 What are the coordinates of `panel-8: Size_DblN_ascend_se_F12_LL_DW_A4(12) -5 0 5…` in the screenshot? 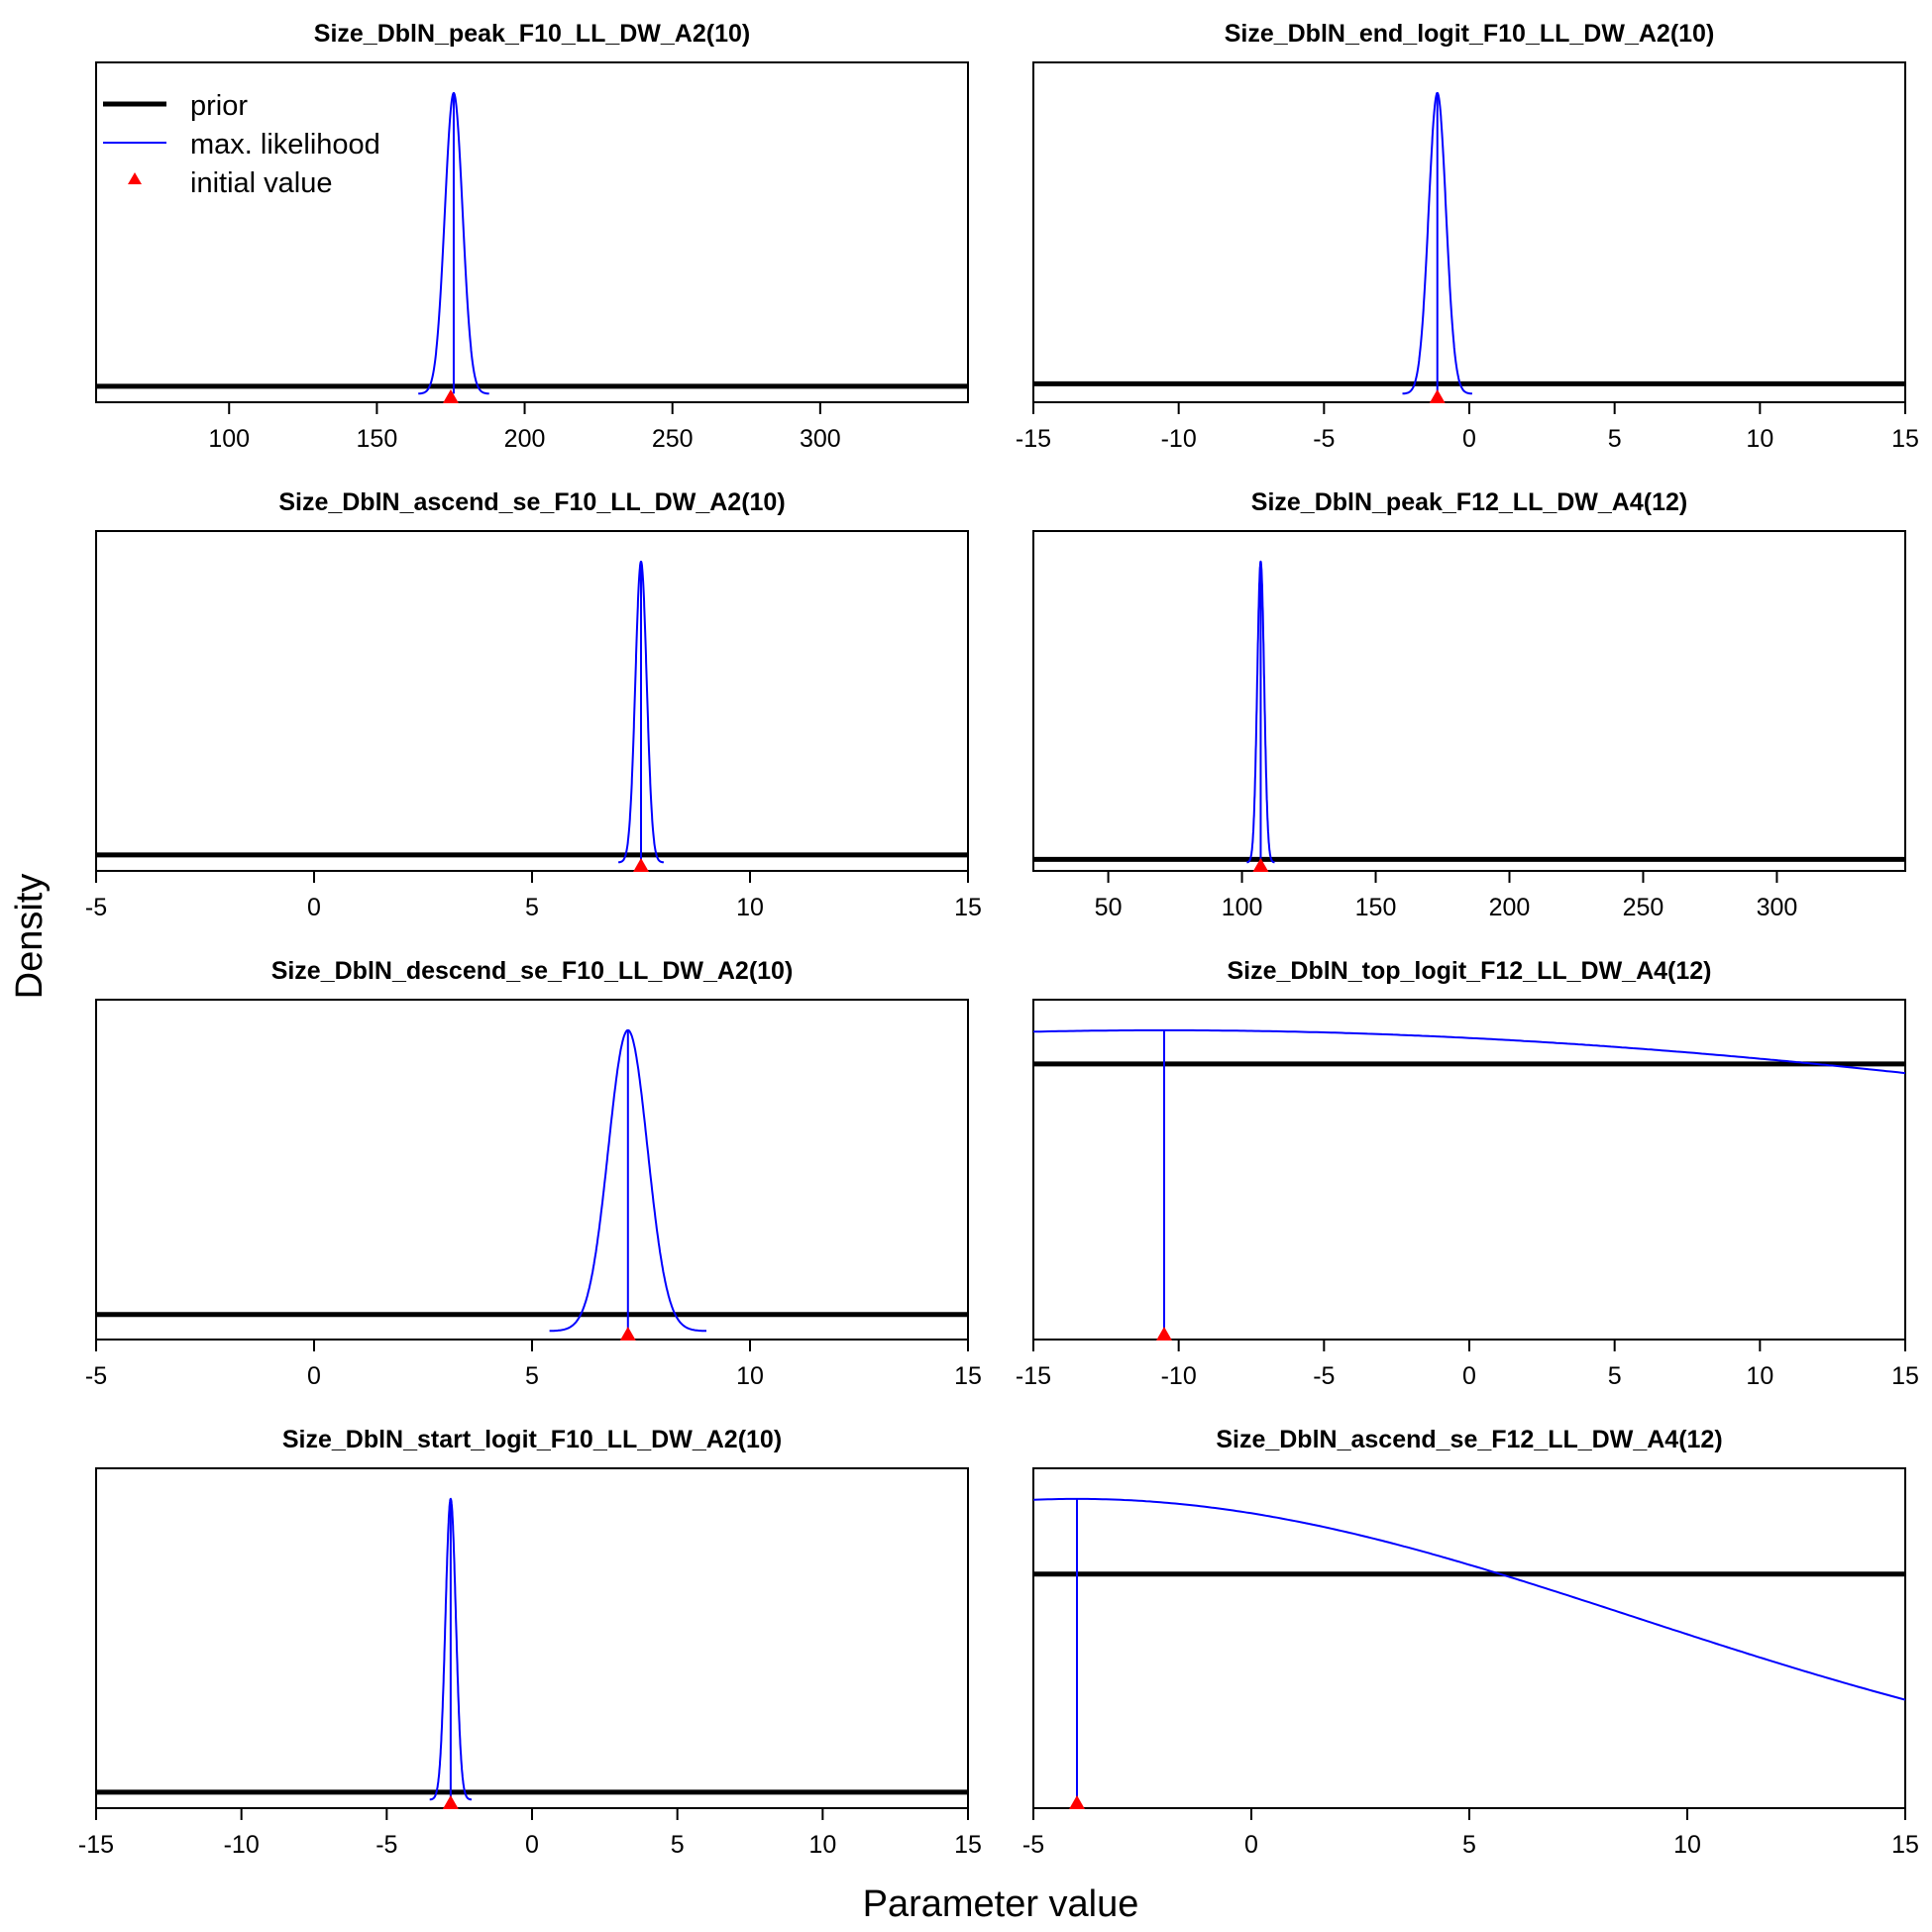 It's located at (1470, 1643).